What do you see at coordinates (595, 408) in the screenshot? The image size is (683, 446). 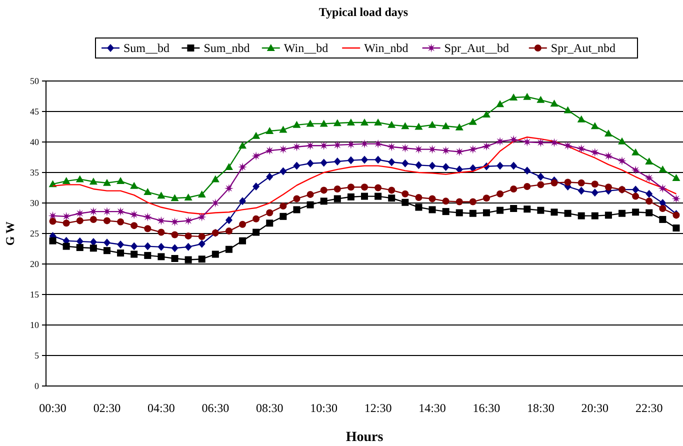 I see `x-tick-label: 20:30` at bounding box center [595, 408].